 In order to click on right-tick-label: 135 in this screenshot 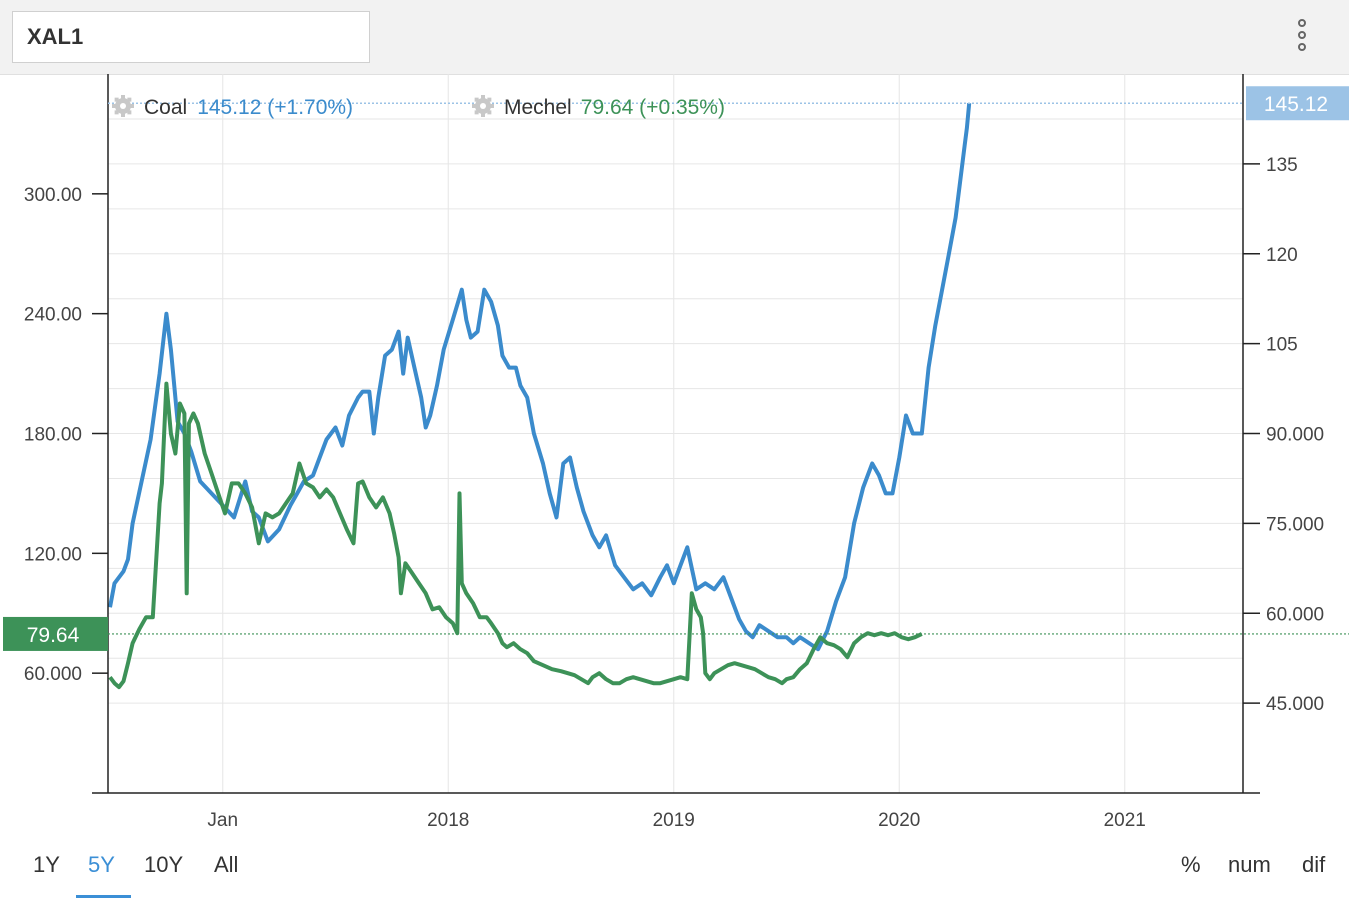, I will do `click(1282, 165)`.